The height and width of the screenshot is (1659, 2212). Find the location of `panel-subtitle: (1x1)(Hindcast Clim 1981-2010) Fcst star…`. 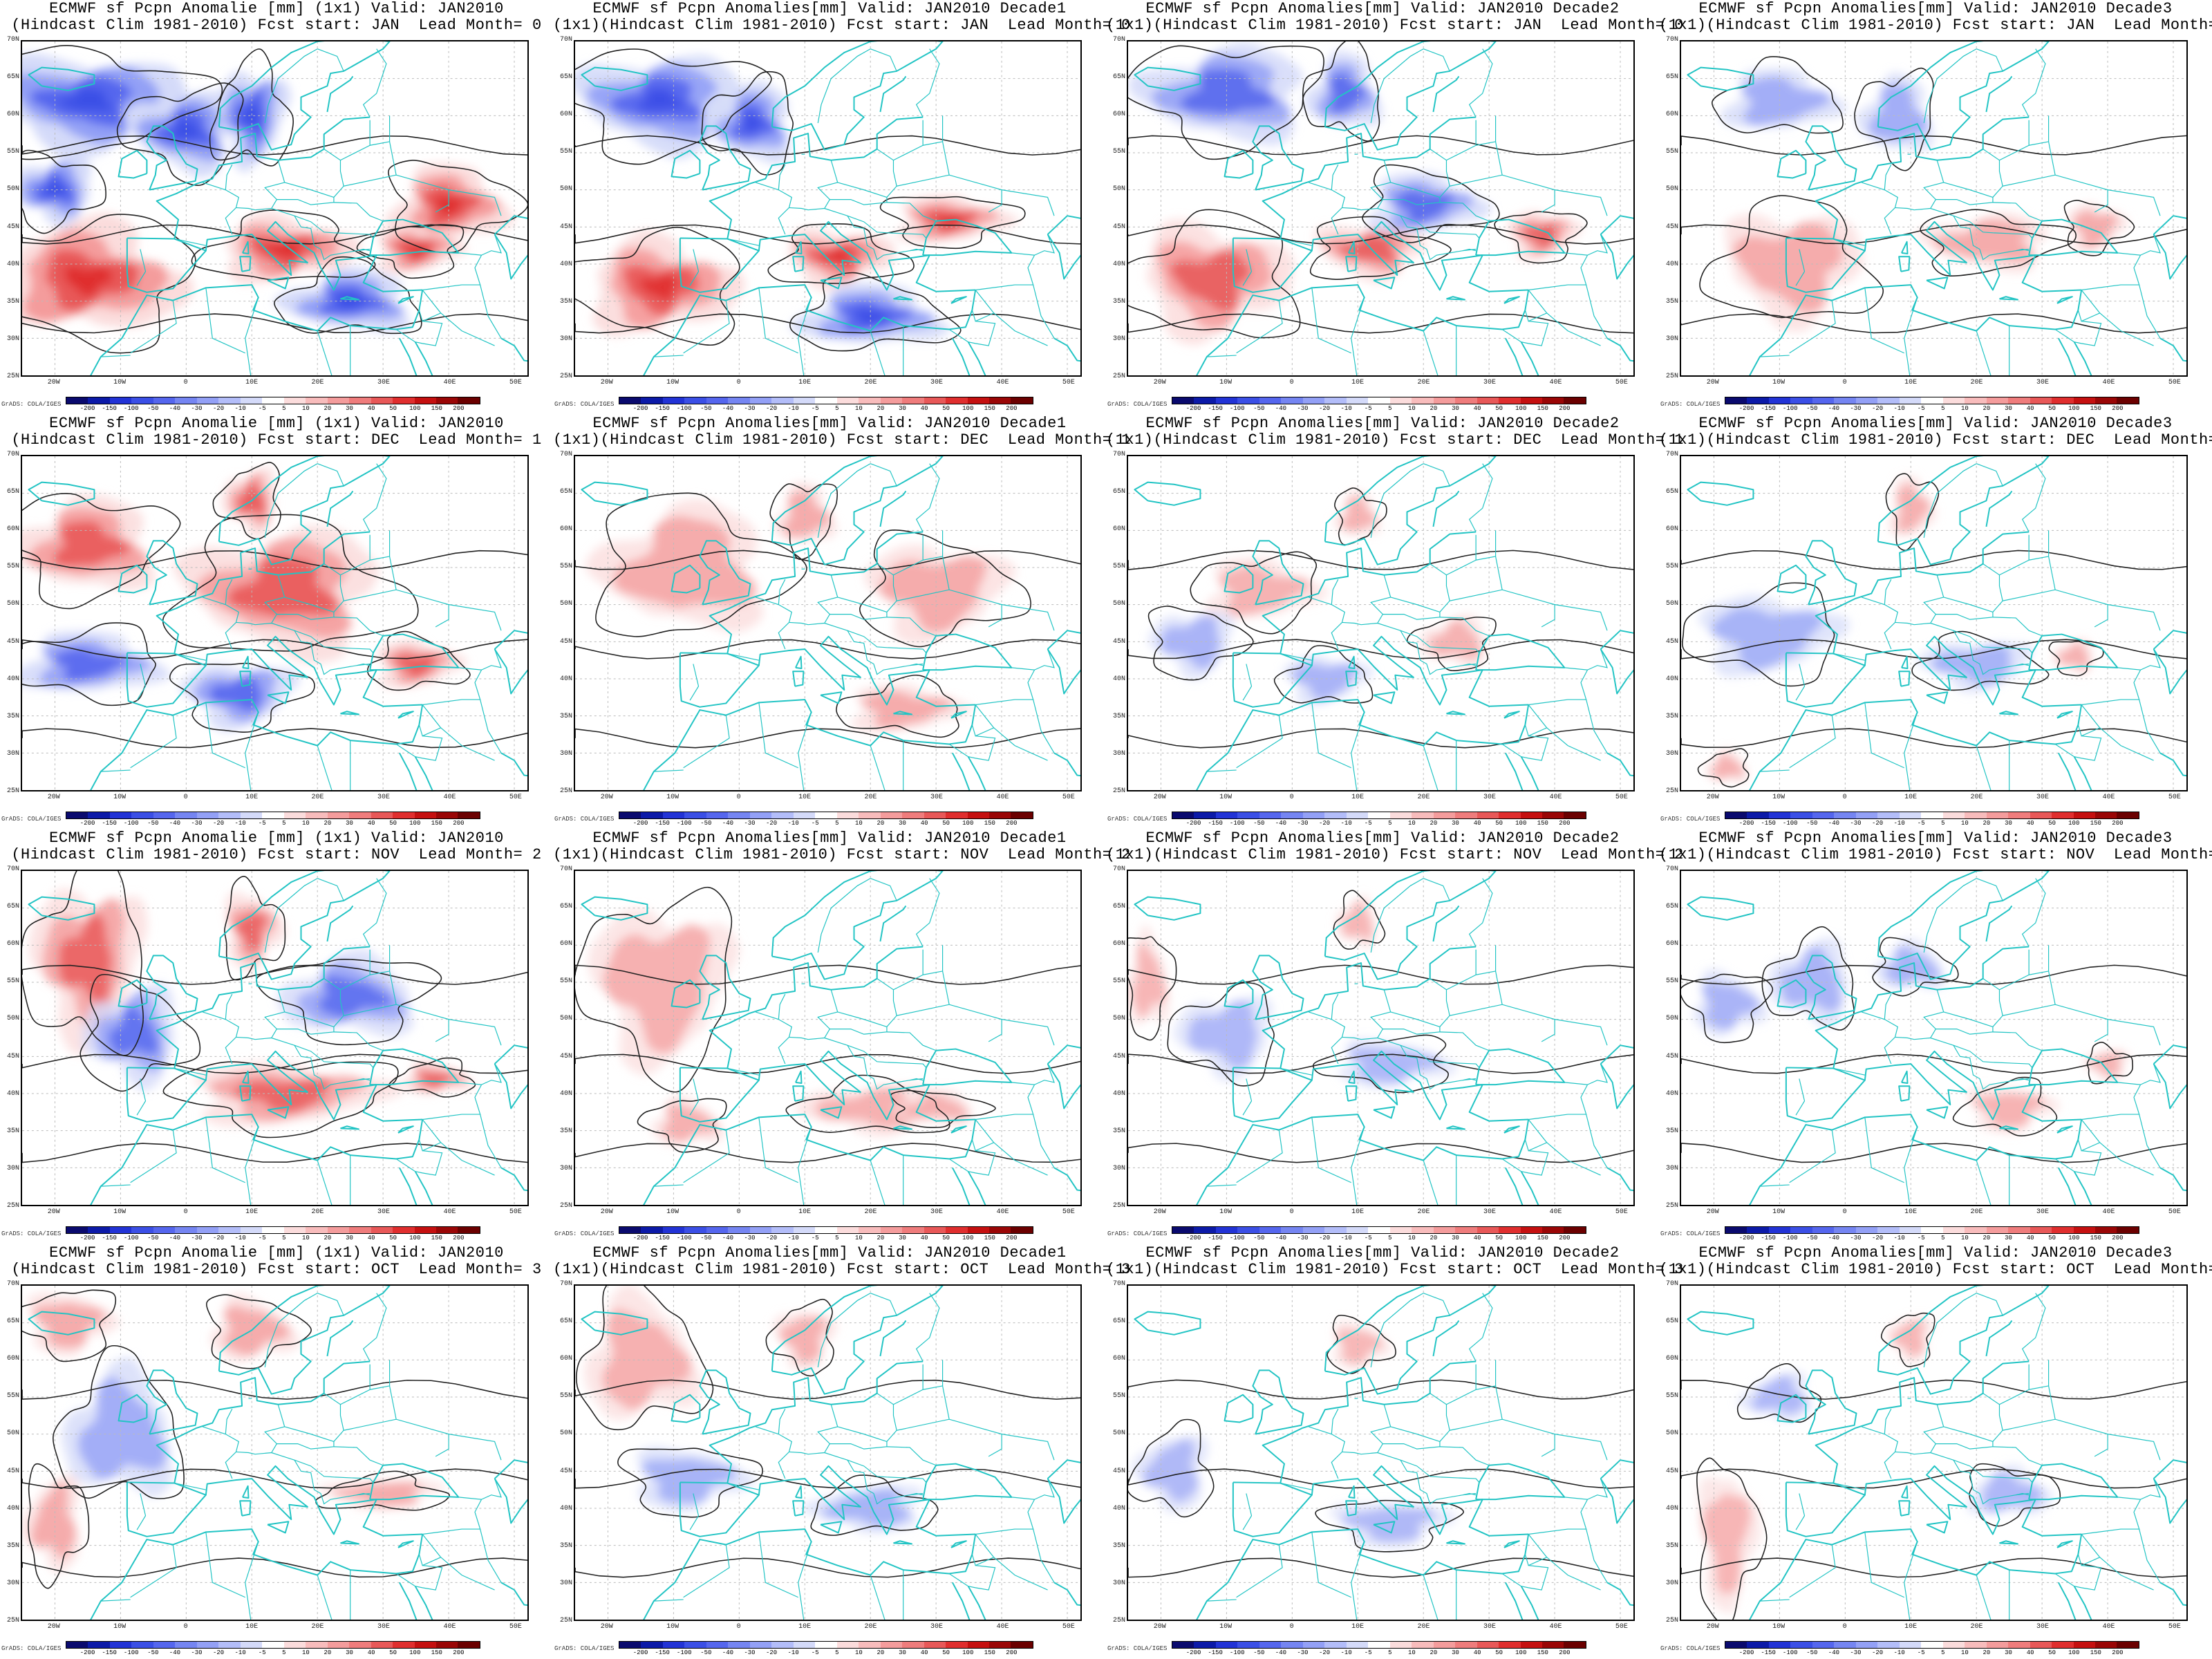

panel-subtitle: (1x1)(Hindcast Clim 1981-2010) Fcst star… is located at coordinates (1395, 1269).